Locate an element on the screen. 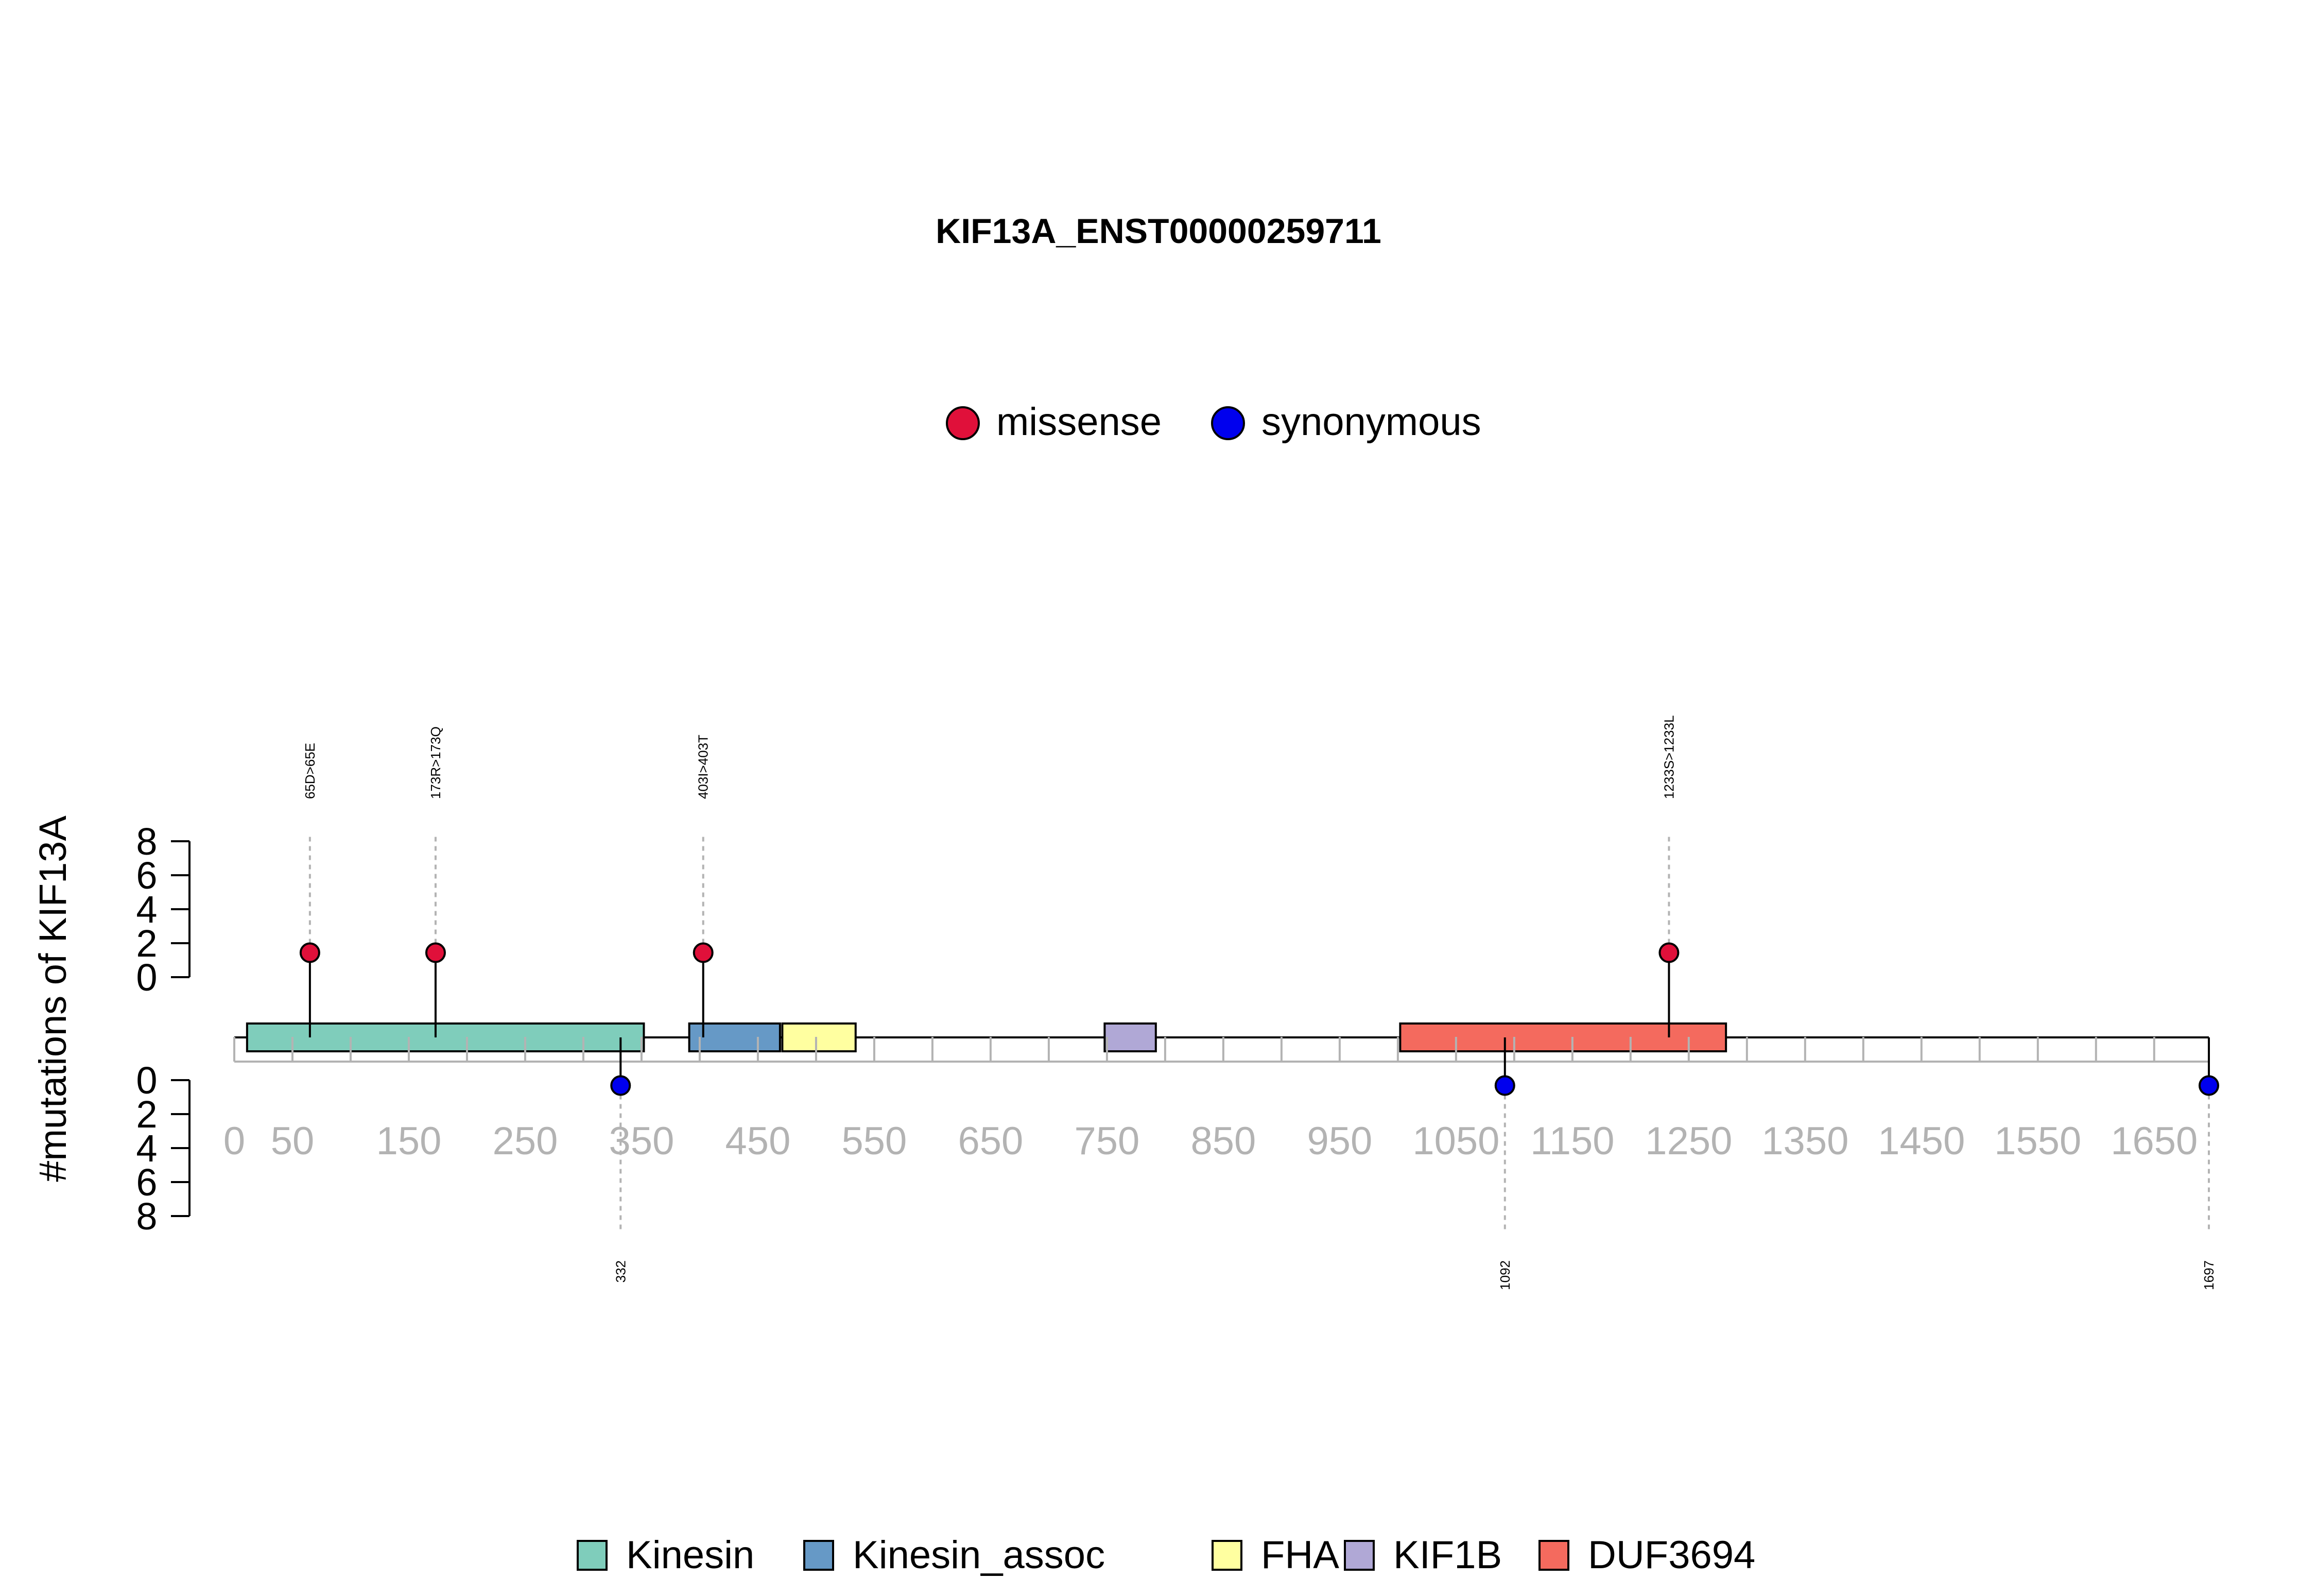  y-tick-label-top: 2 is located at coordinates (146, 944).